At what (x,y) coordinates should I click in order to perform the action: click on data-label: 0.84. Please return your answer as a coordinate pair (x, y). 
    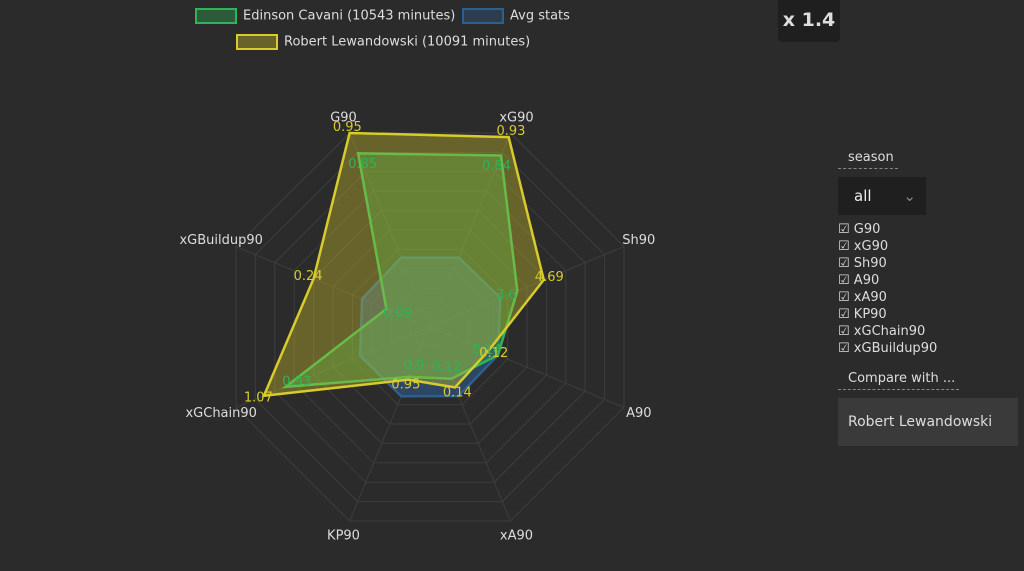
    Looking at the image, I should click on (496, 166).